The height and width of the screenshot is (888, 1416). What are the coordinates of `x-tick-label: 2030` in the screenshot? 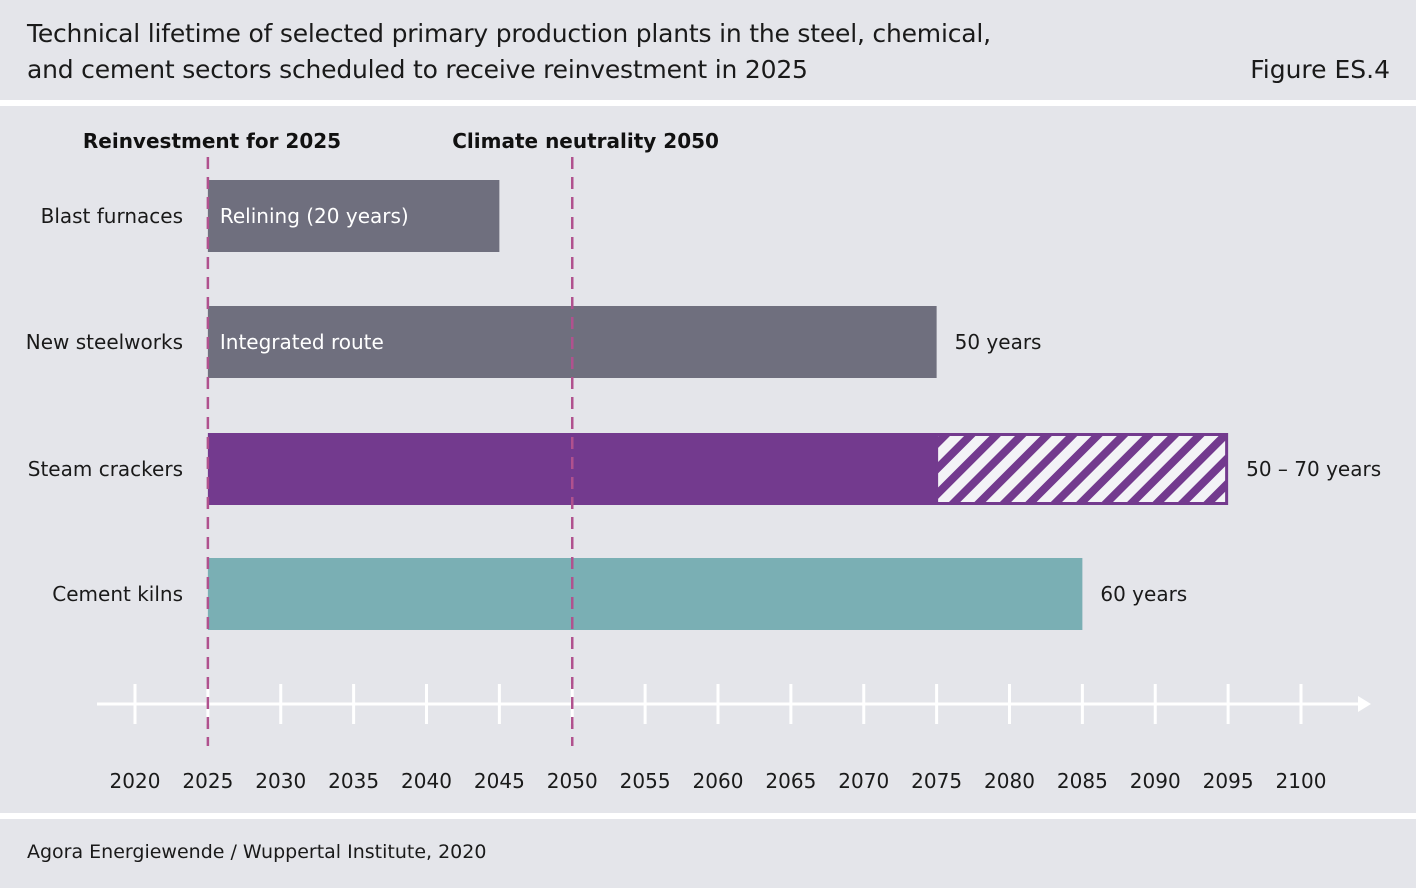 It's located at (280, 781).